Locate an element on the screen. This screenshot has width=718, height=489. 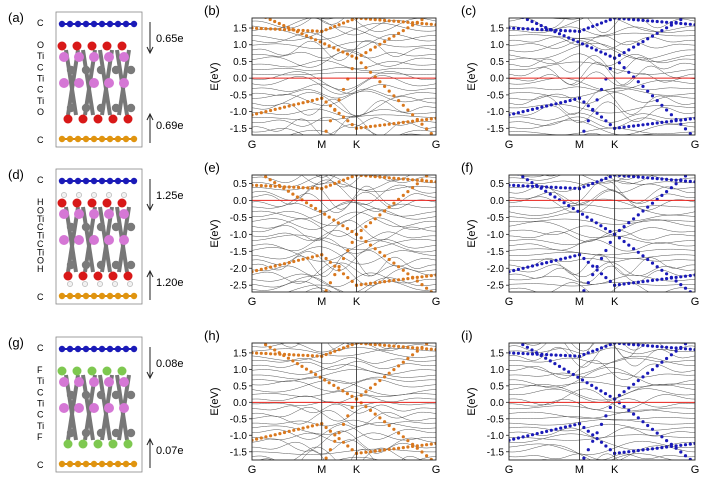
y-tick-label: 1.0 is located at coordinates (497, 370).